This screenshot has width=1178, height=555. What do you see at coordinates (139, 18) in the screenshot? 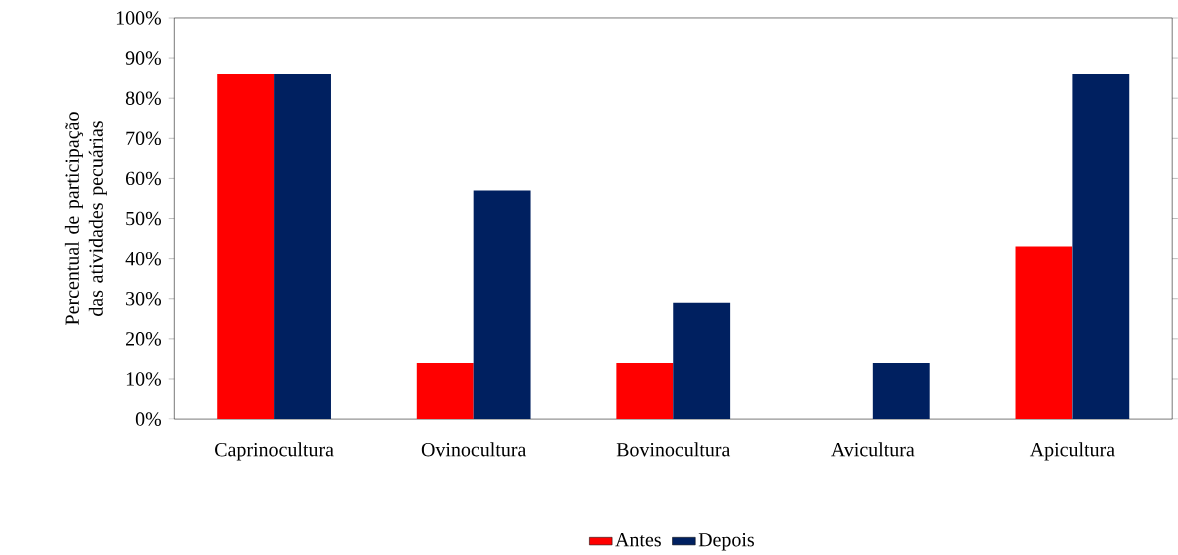
I see `y-tick-label: 100%` at bounding box center [139, 18].